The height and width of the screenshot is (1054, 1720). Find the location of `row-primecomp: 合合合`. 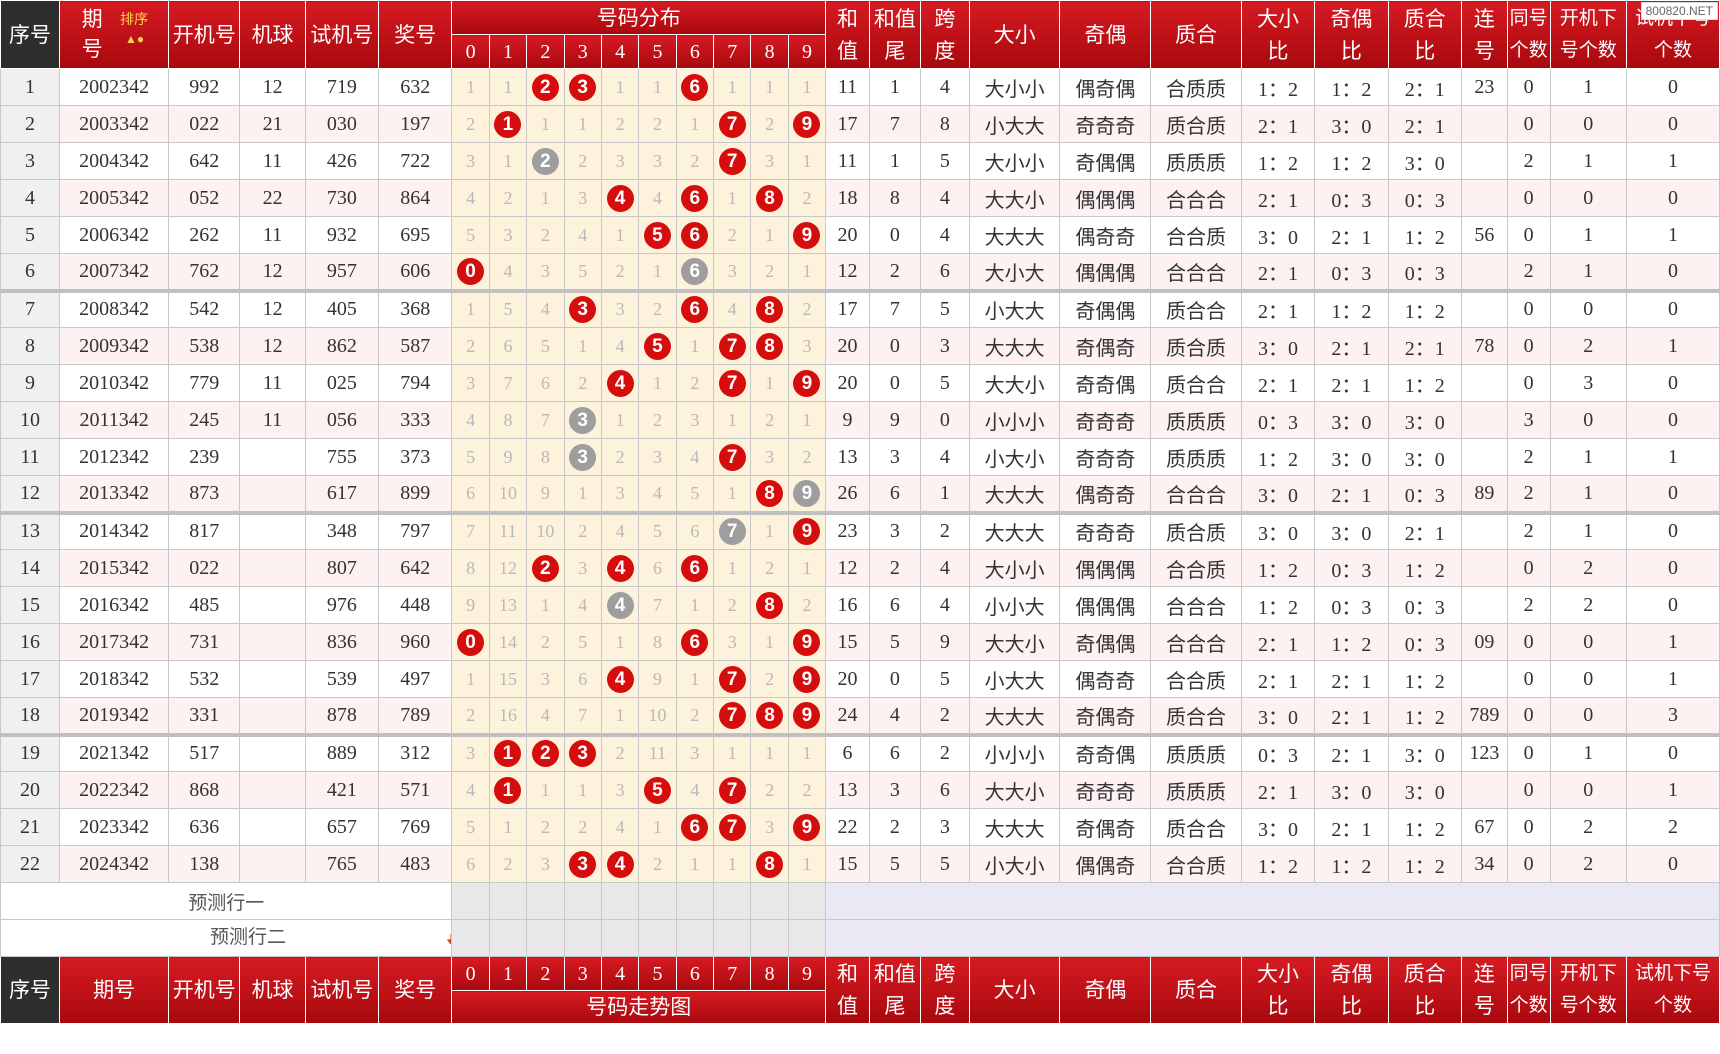

row-primecomp: 合合合 is located at coordinates (1196, 605).